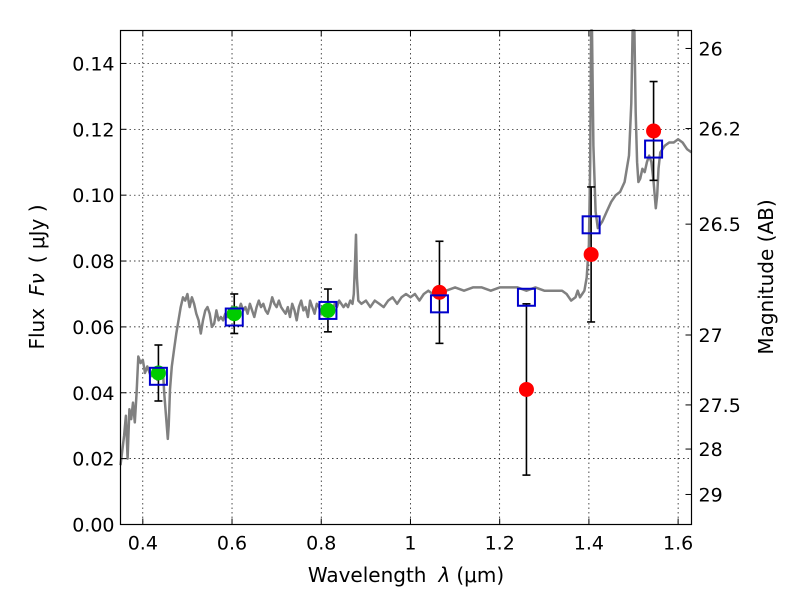 The image size is (800, 600). I want to click on y-tick-label: 0.14, so click(93, 64).